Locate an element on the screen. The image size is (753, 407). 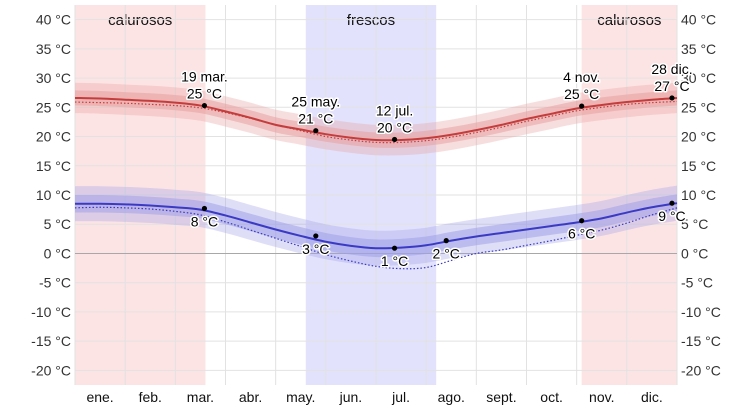
annotation-label-2-1: 20 °C is located at coordinates (394, 127).